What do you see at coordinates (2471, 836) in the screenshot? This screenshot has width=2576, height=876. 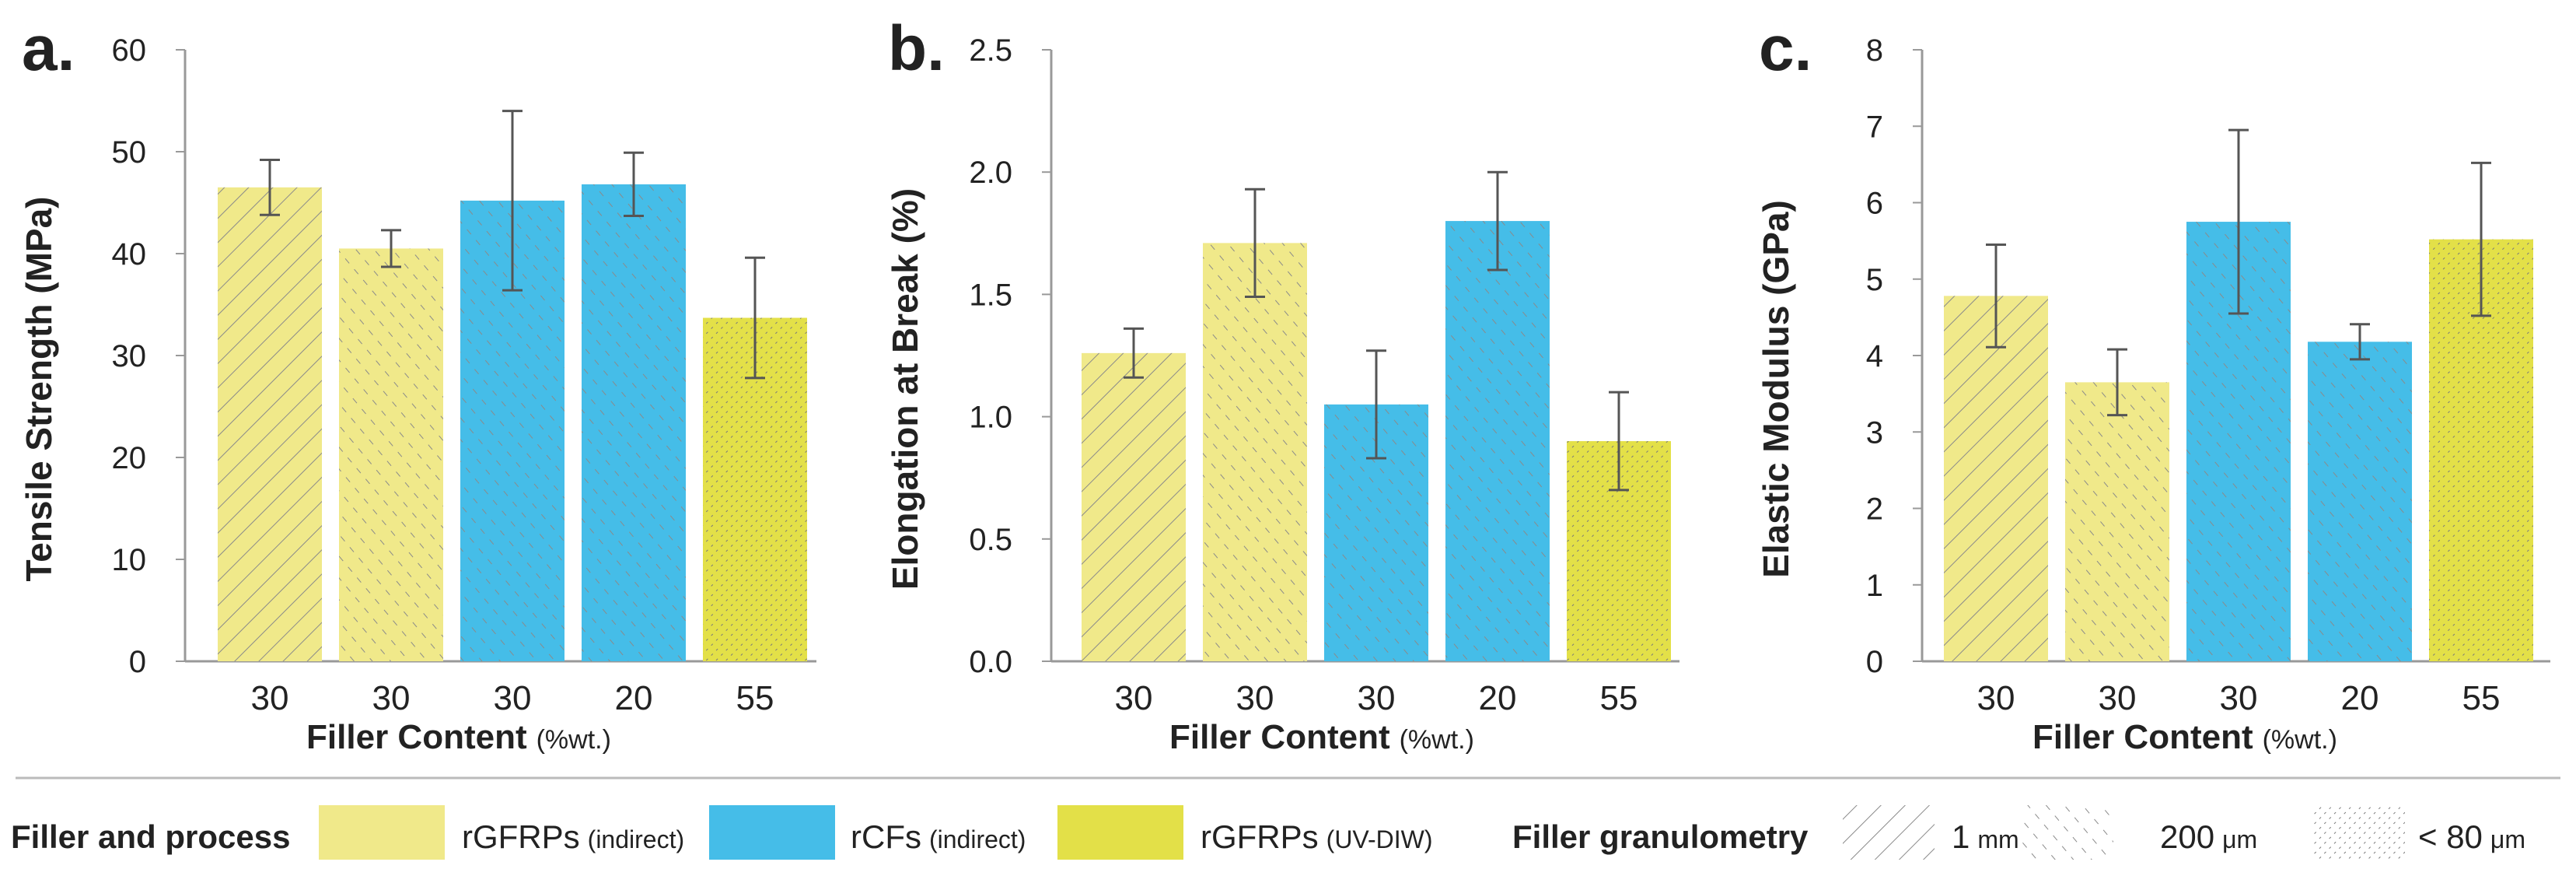 I see `legend-label-80um: < 80 μm` at bounding box center [2471, 836].